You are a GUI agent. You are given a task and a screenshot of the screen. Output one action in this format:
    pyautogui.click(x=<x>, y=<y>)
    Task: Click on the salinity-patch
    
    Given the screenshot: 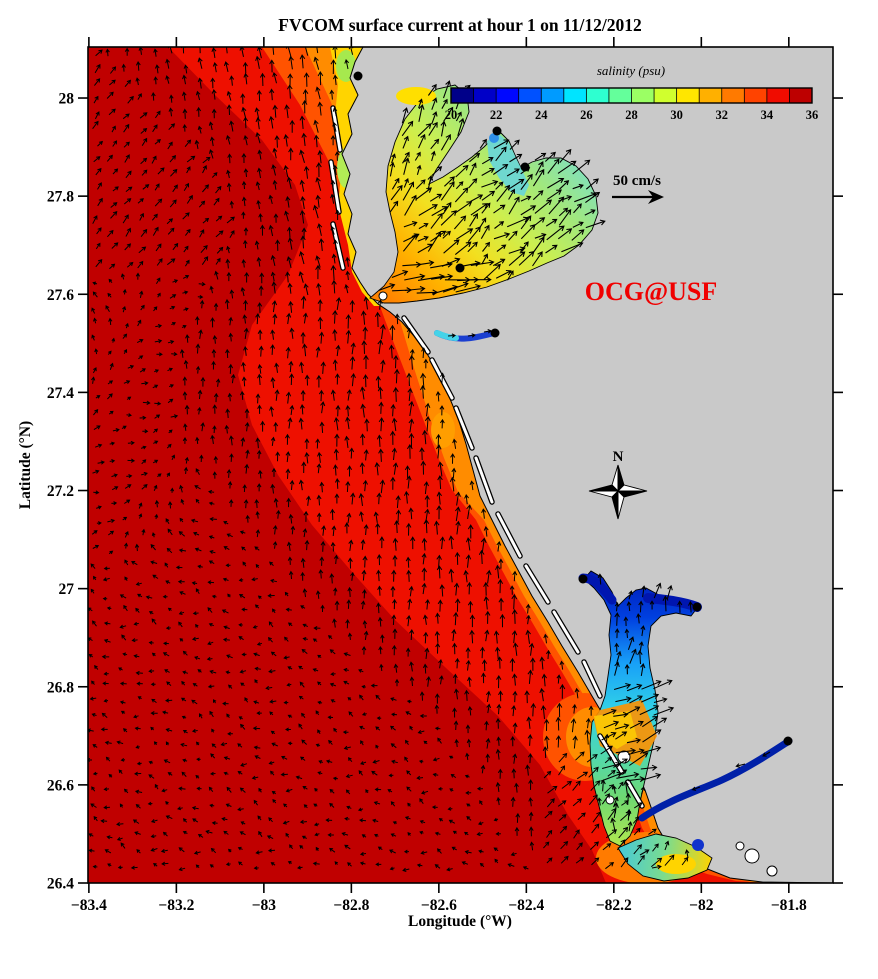 What is the action you would take?
    pyautogui.click(x=443, y=430)
    